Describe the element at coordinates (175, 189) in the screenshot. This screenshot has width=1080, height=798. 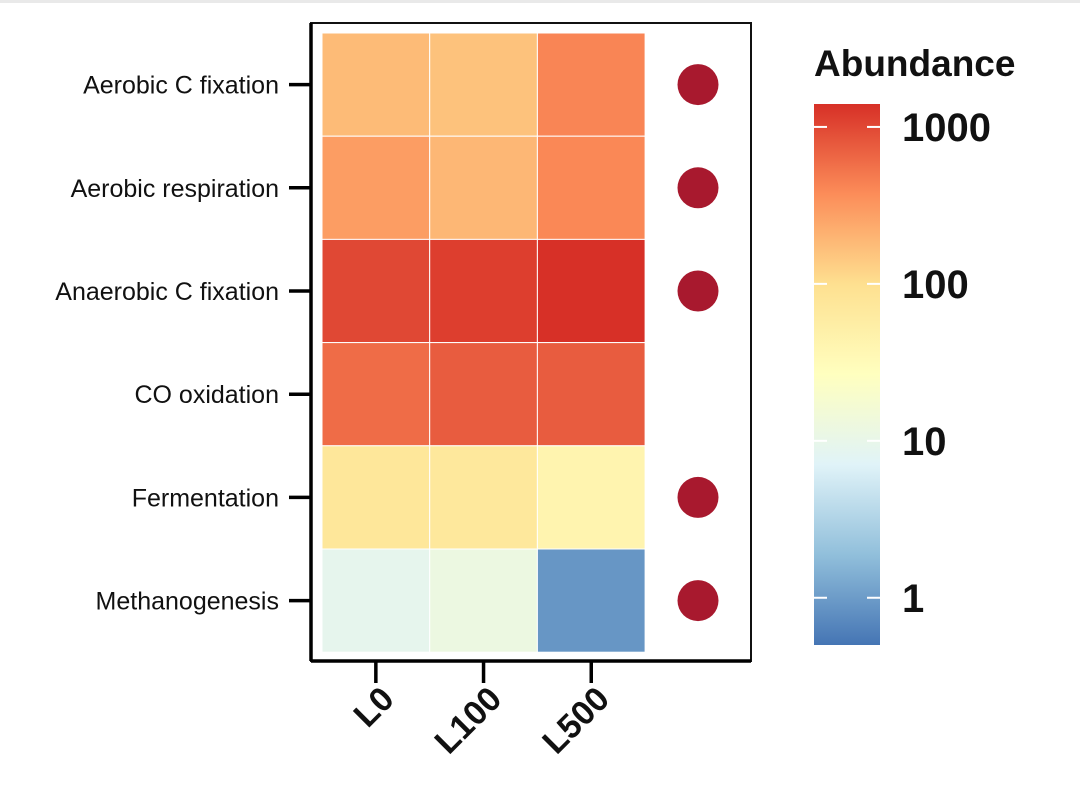
I see `row-label: Aerobic respiration` at that location.